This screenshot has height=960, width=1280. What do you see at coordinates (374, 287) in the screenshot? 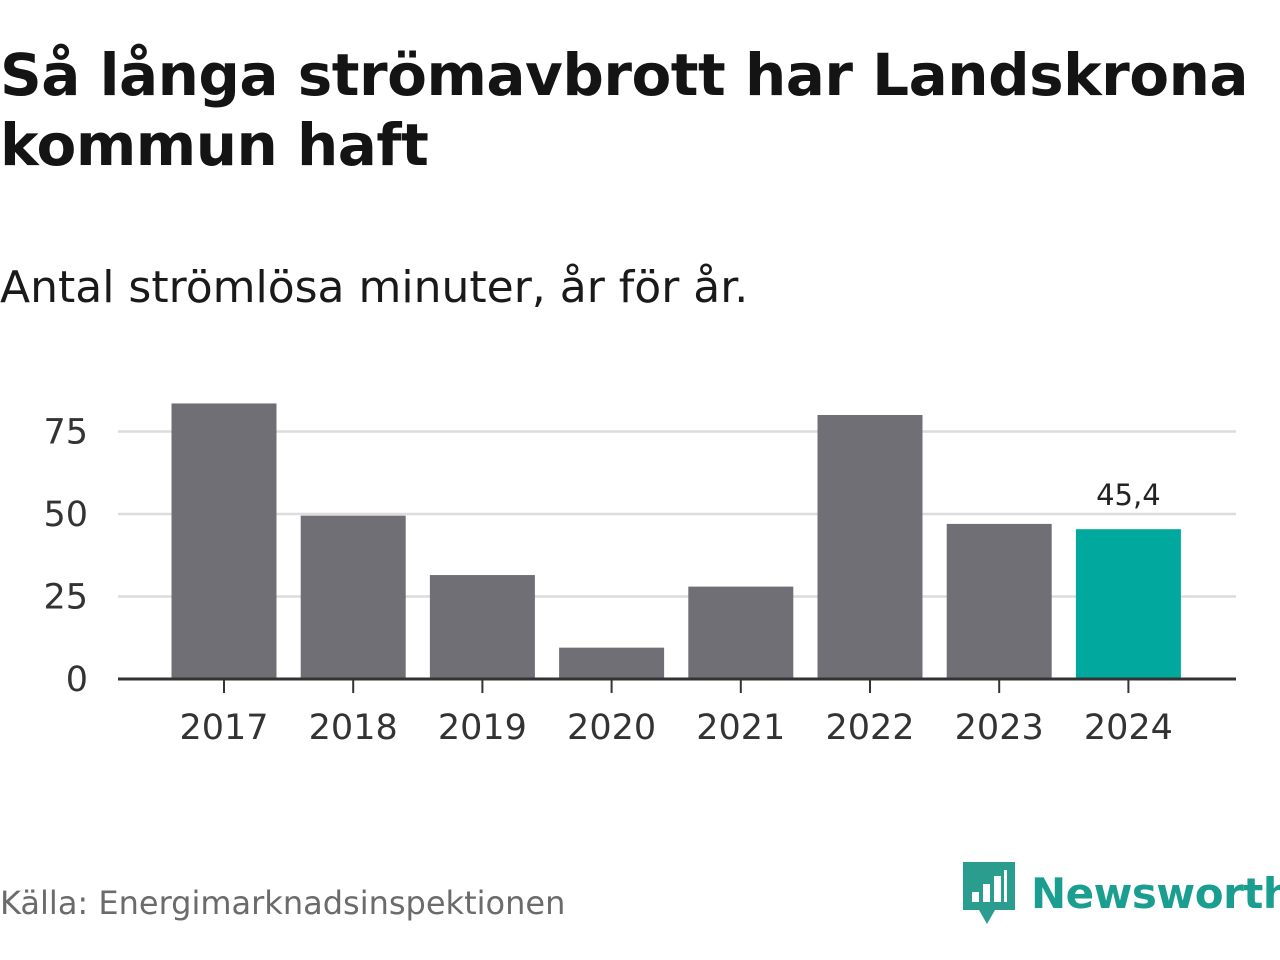
I see `chart-subtitle: Antal strömlösa minuter, år för år.` at bounding box center [374, 287].